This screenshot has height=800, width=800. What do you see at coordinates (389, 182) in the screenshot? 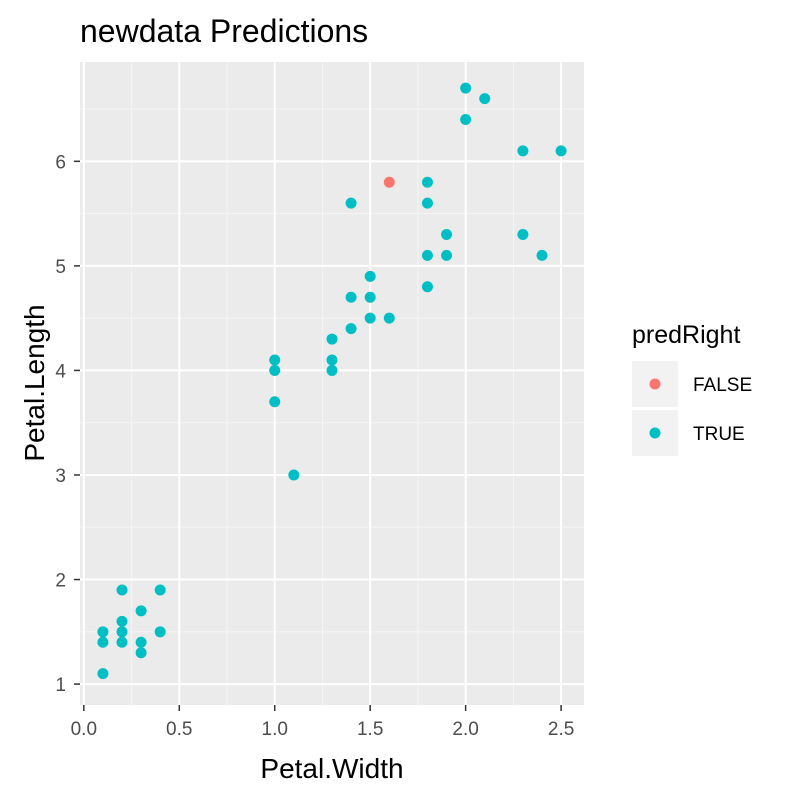
I see `data-point-false` at bounding box center [389, 182].